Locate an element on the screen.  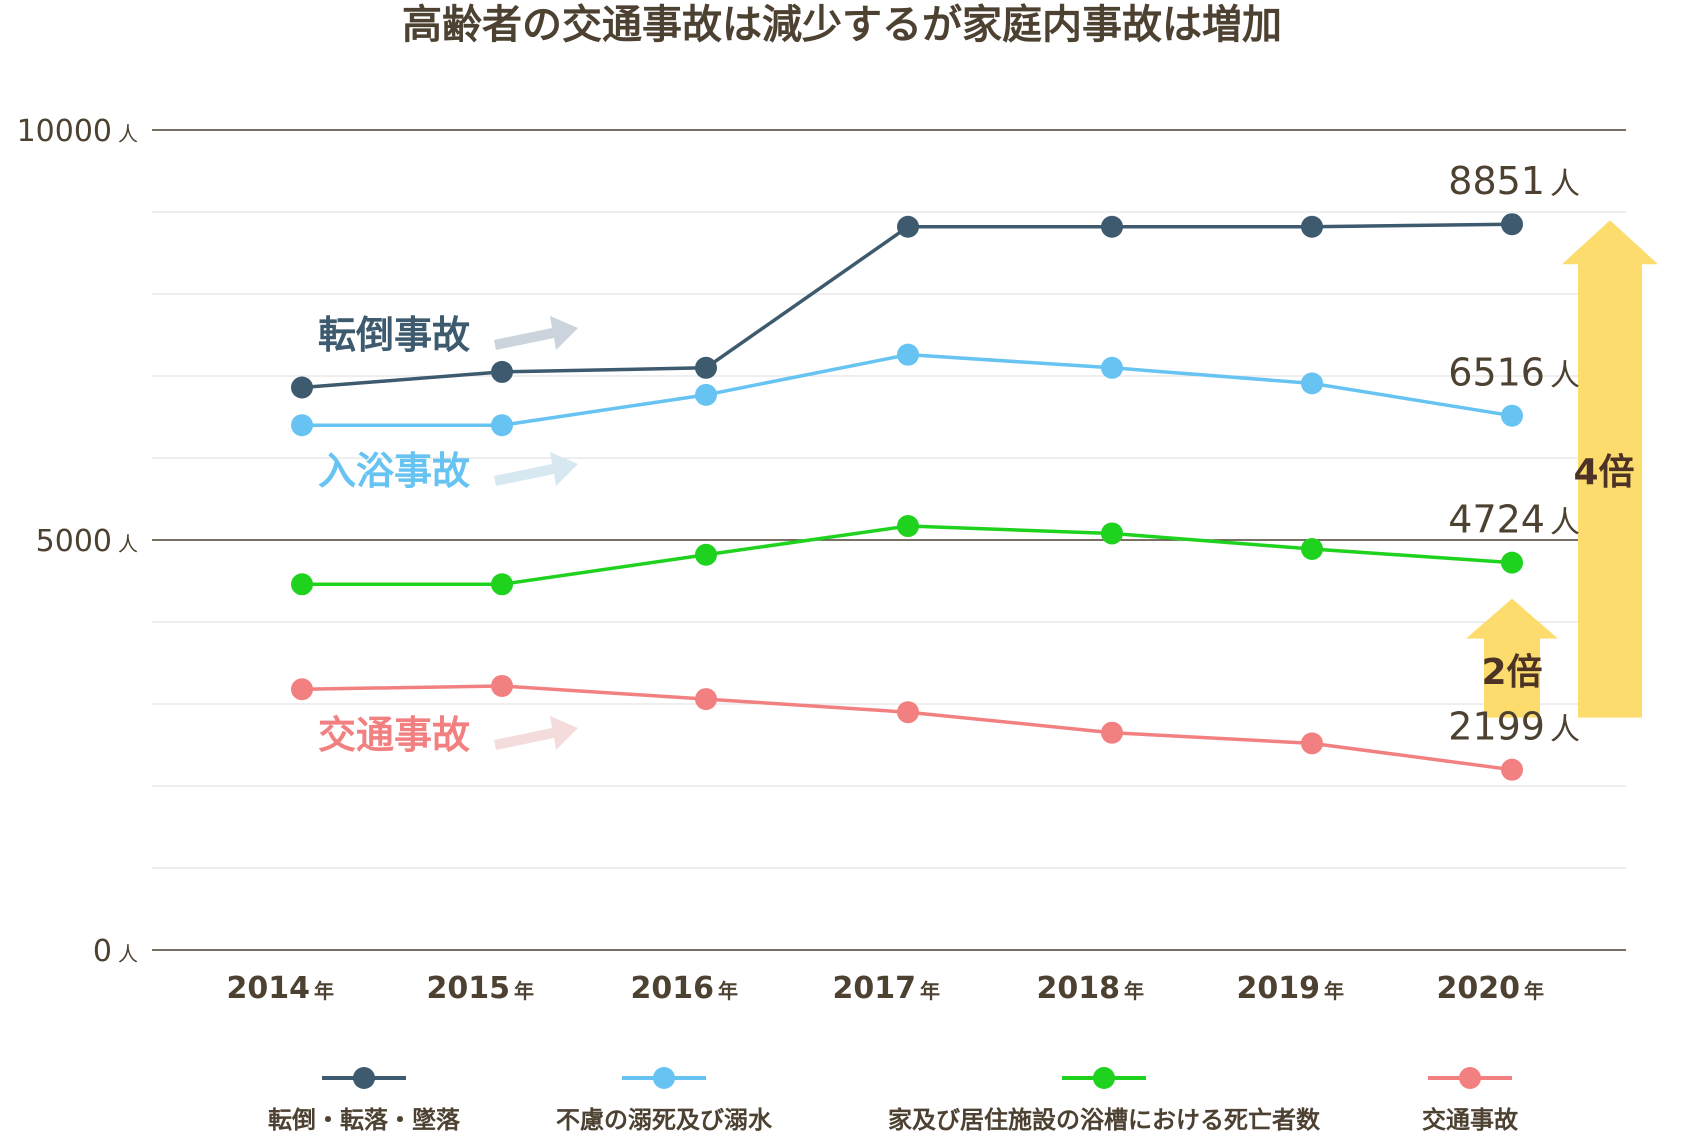
legend-label: 転倒・転落・墜落 is located at coordinates (364, 1119).